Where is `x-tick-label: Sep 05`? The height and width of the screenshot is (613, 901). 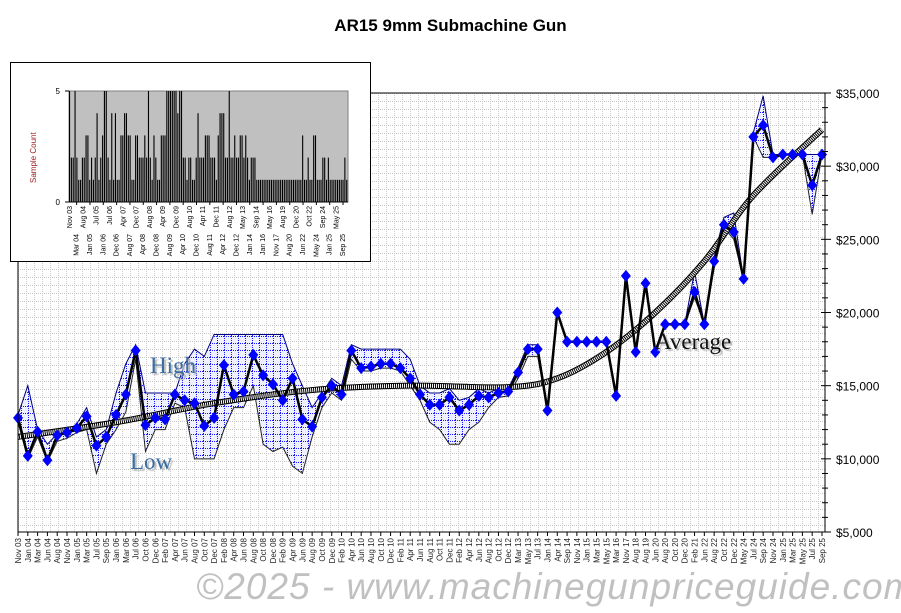 x-tick-label: Sep 05 is located at coordinates (106, 550).